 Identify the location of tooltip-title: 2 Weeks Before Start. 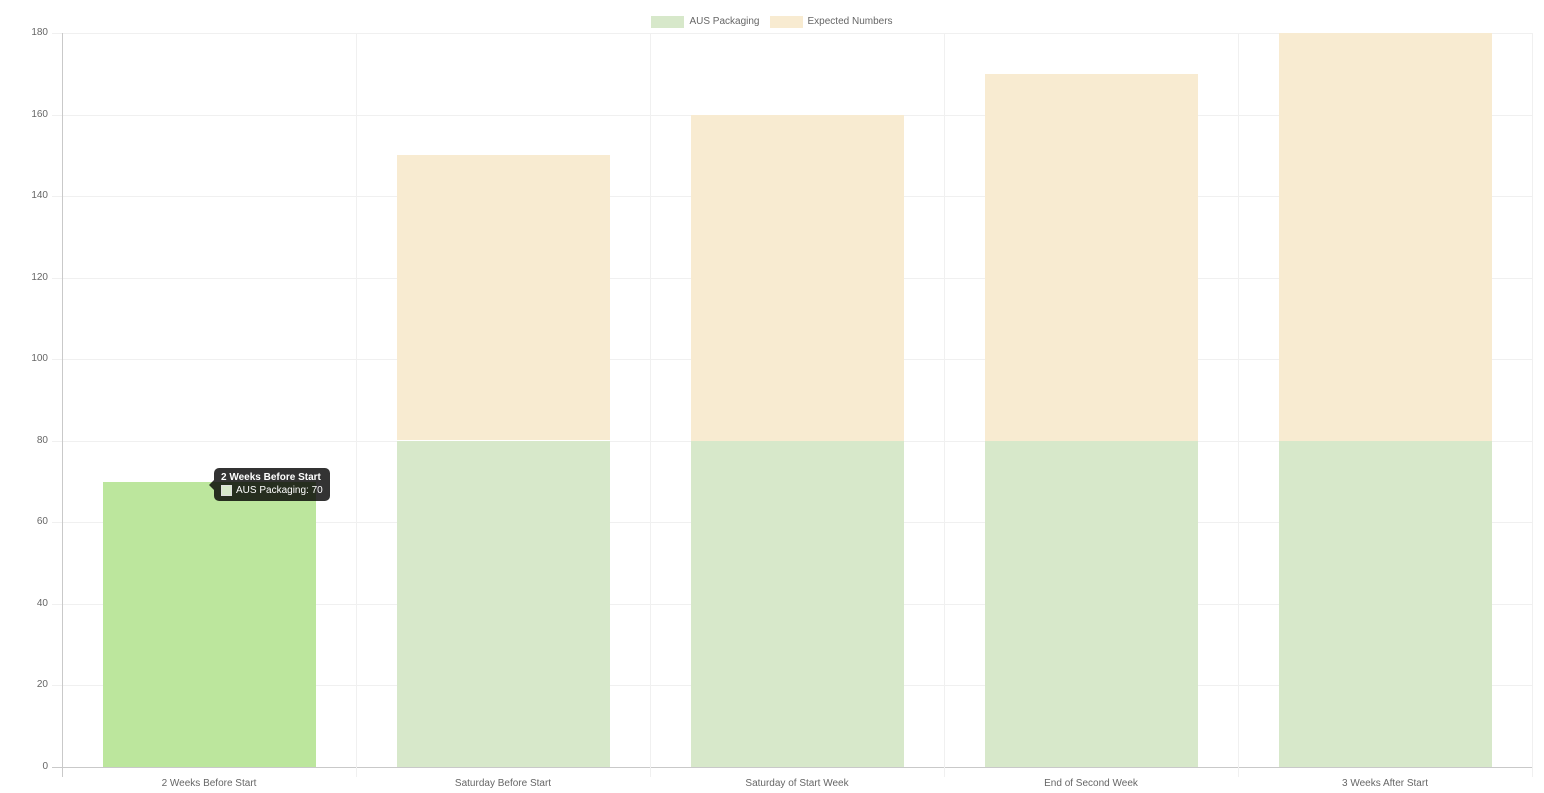
(271, 477).